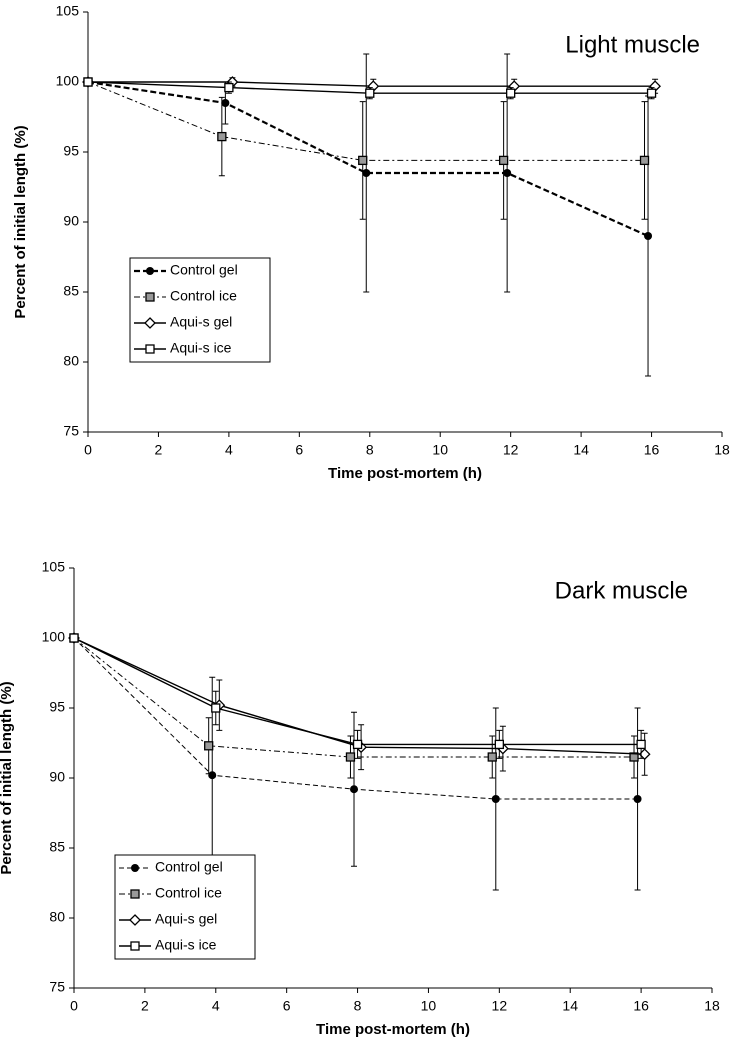  What do you see at coordinates (621, 590) in the screenshot?
I see `annotation: Dark muscle` at bounding box center [621, 590].